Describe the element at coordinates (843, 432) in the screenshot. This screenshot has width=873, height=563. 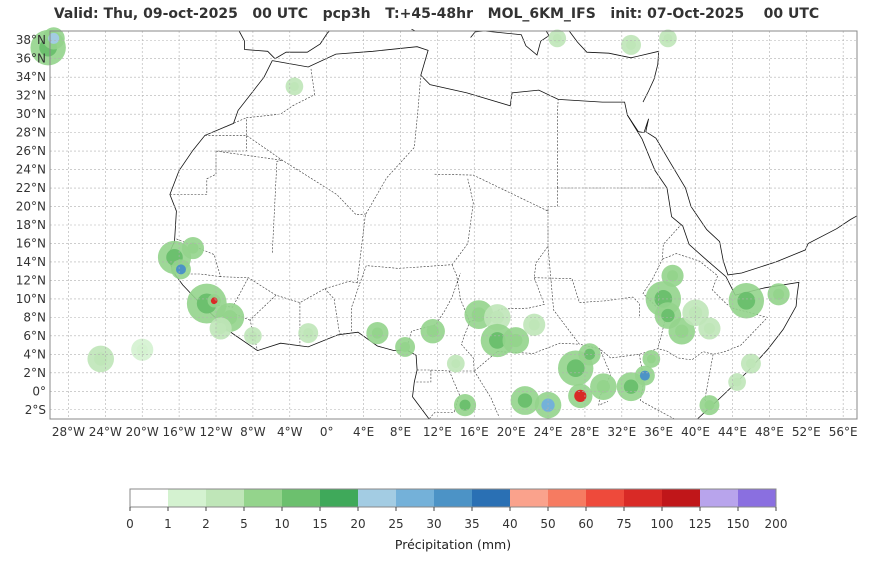
I see `lon-label: 56°E` at that location.